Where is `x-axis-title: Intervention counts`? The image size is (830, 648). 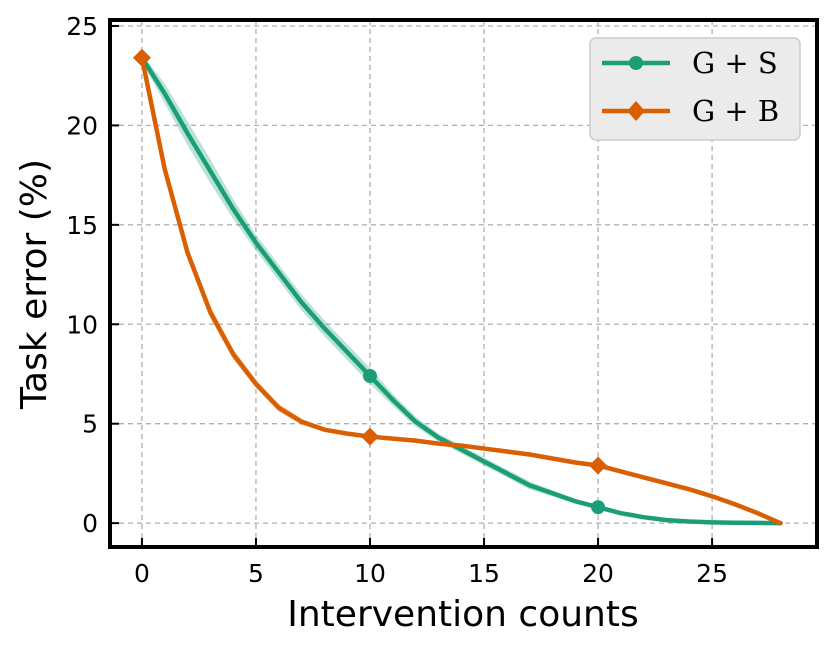
x-axis-title: Intervention counts is located at coordinates (463, 614).